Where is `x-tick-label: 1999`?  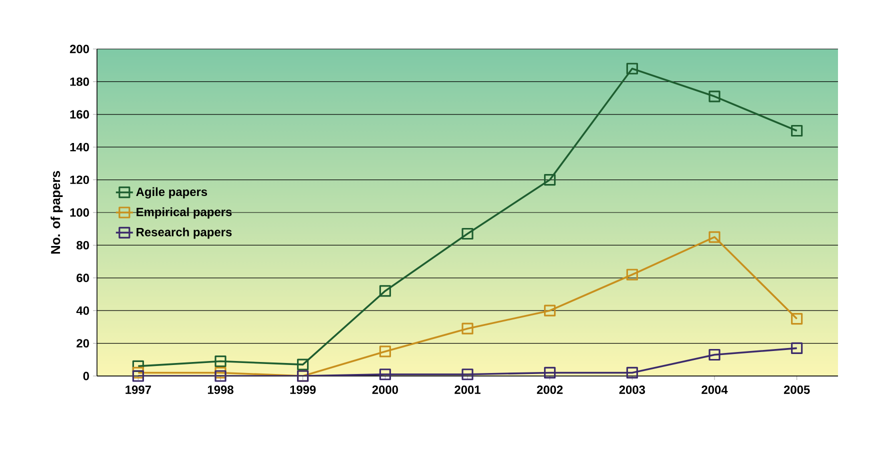
x-tick-label: 1999 is located at coordinates (303, 390).